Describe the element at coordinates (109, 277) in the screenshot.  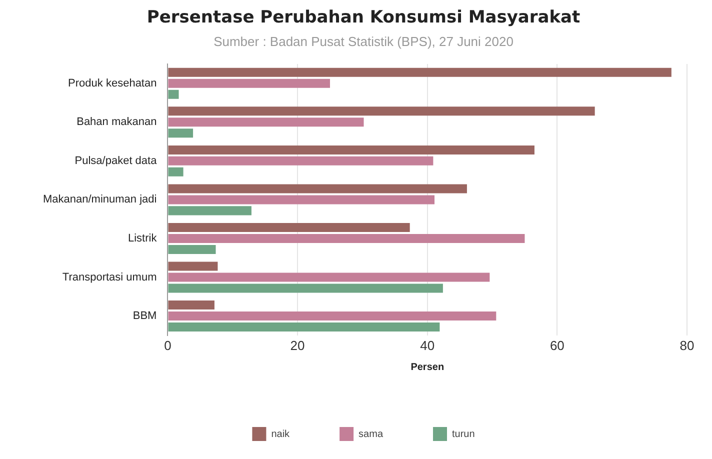
I see `y-tick-label: Transportasi umum` at that location.